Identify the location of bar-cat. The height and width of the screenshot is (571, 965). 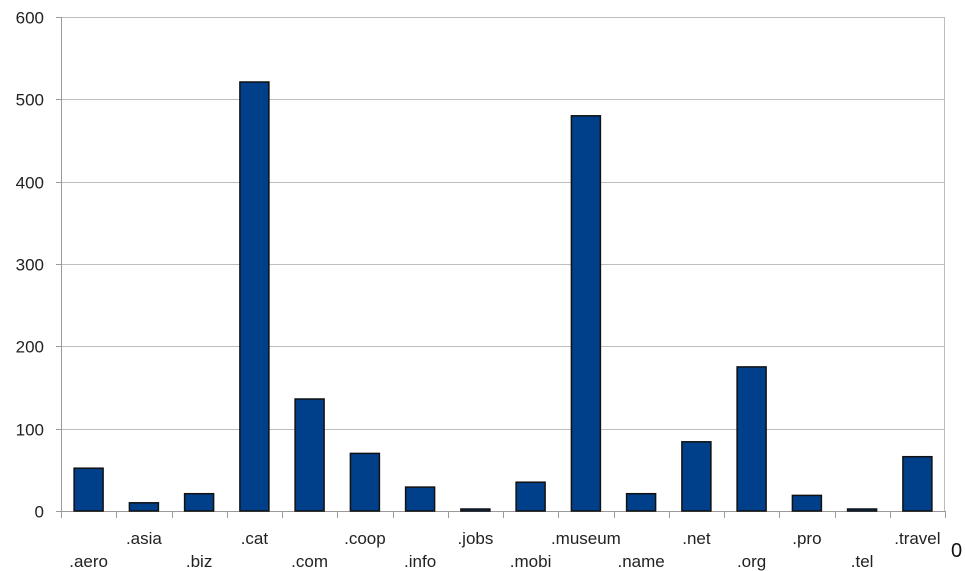
(254, 296).